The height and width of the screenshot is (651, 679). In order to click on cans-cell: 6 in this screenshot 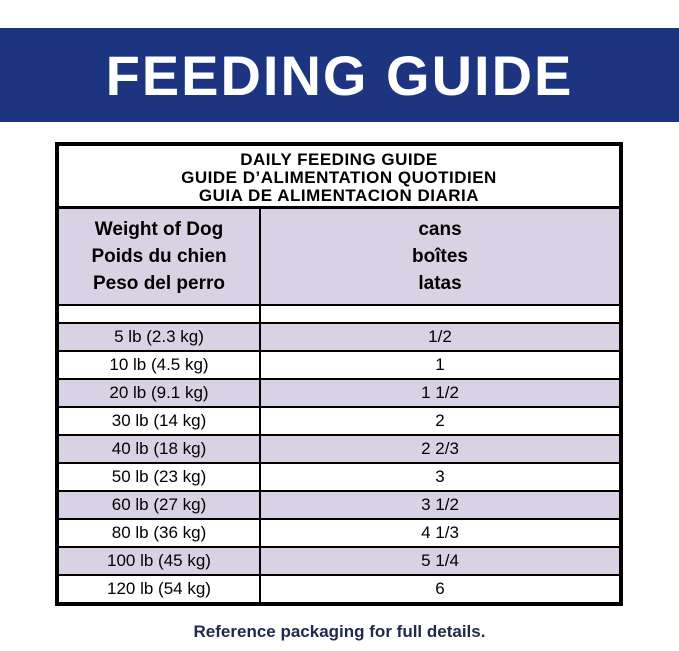, I will do `click(440, 588)`.